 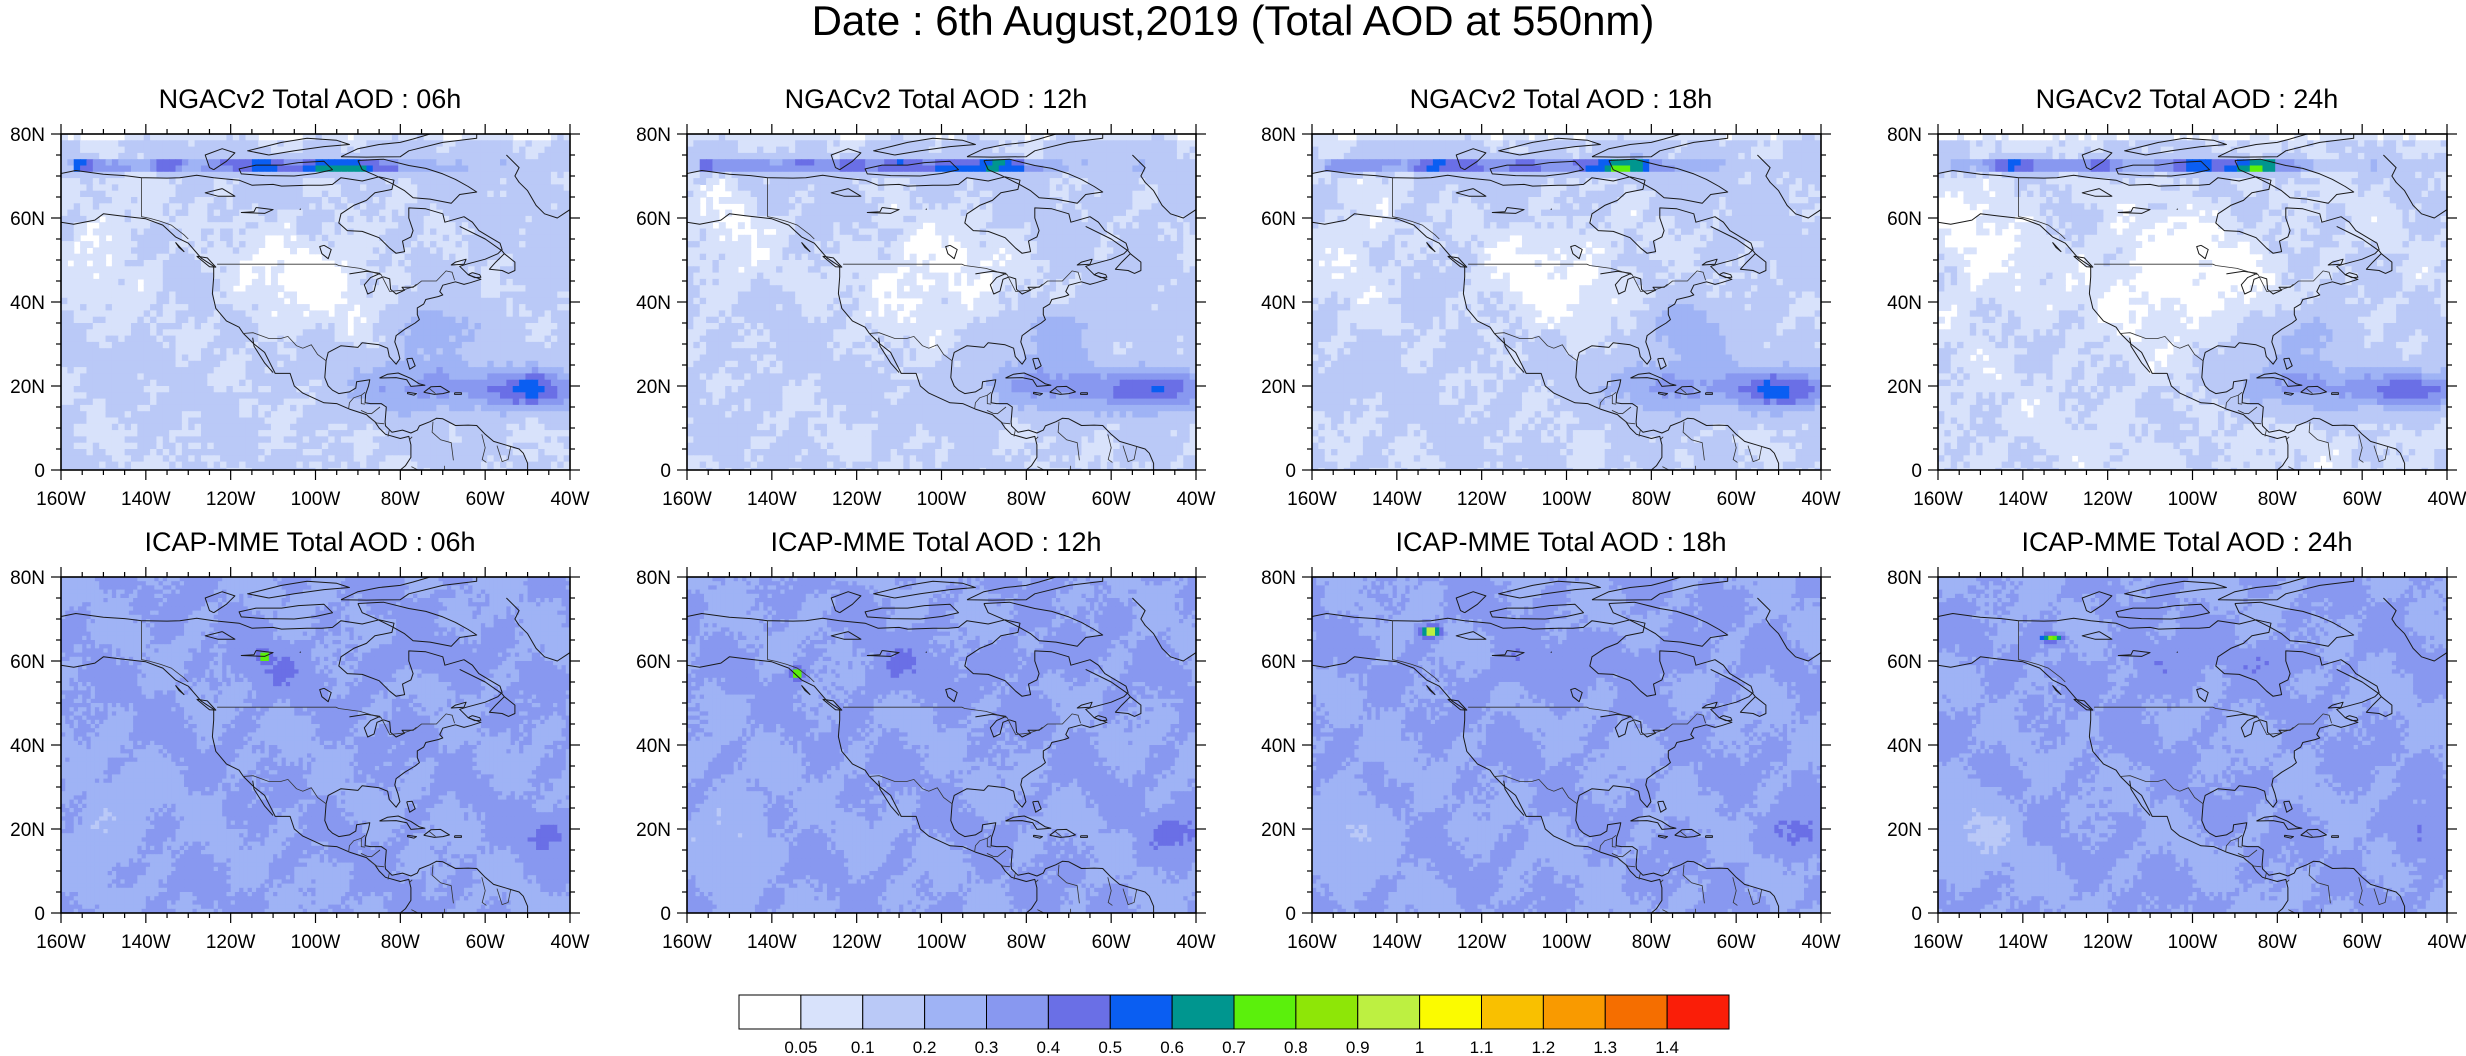 What do you see at coordinates (1419, 1047) in the screenshot?
I see `colorbar-label: 1` at bounding box center [1419, 1047].